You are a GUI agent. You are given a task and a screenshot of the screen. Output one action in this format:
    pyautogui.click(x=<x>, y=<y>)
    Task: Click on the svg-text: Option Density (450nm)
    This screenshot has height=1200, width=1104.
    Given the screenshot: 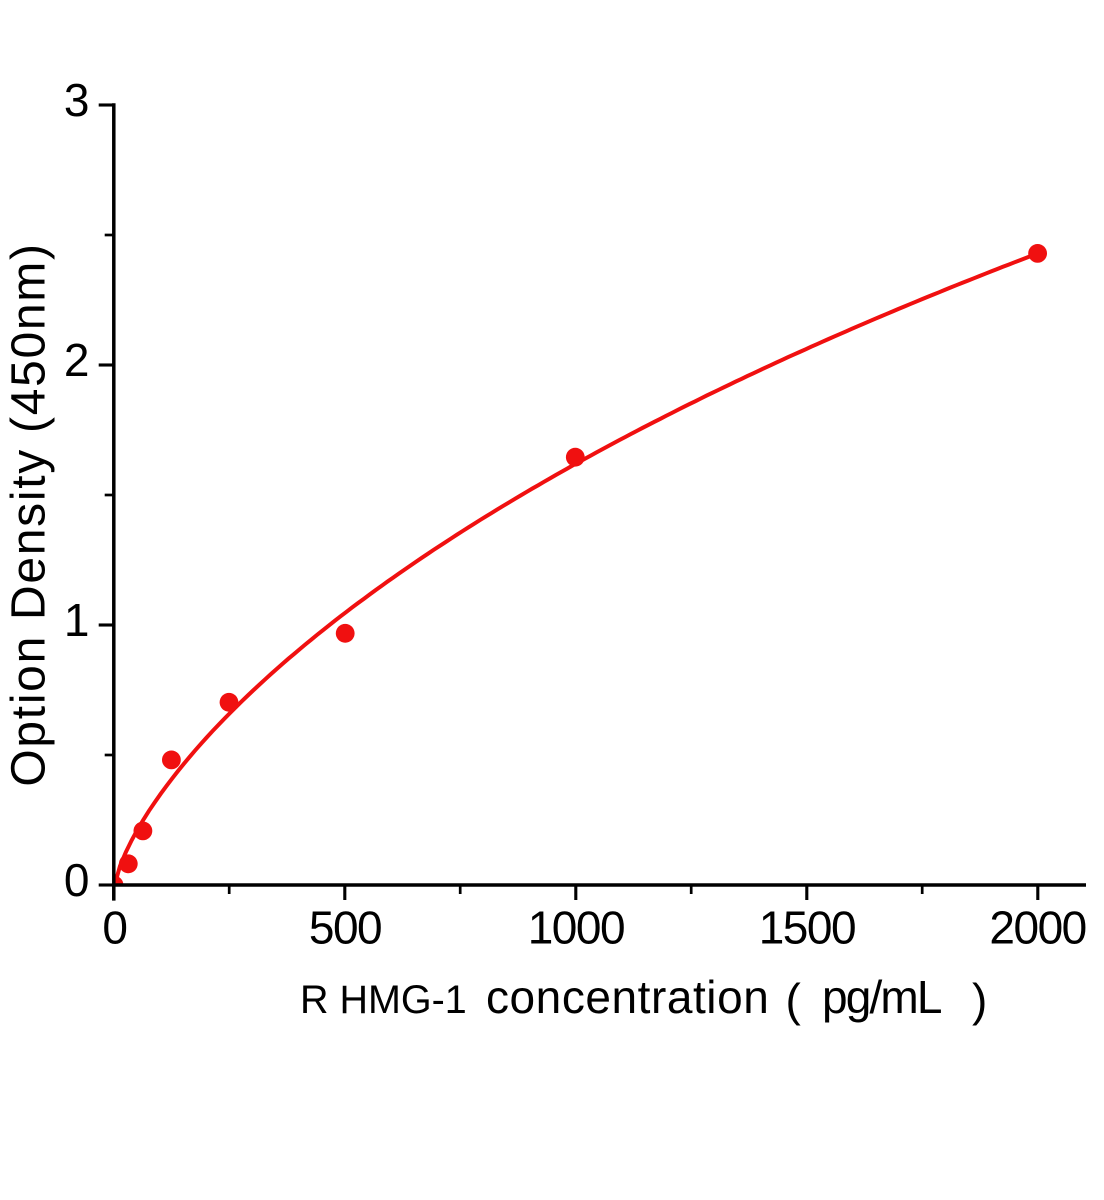 What is the action you would take?
    pyautogui.click(x=28, y=514)
    